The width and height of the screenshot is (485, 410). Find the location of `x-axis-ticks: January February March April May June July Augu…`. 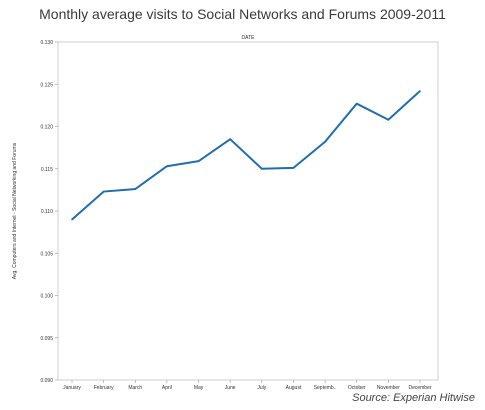

x-axis-ticks: January February March April May June July Augu… is located at coordinates (247, 385).